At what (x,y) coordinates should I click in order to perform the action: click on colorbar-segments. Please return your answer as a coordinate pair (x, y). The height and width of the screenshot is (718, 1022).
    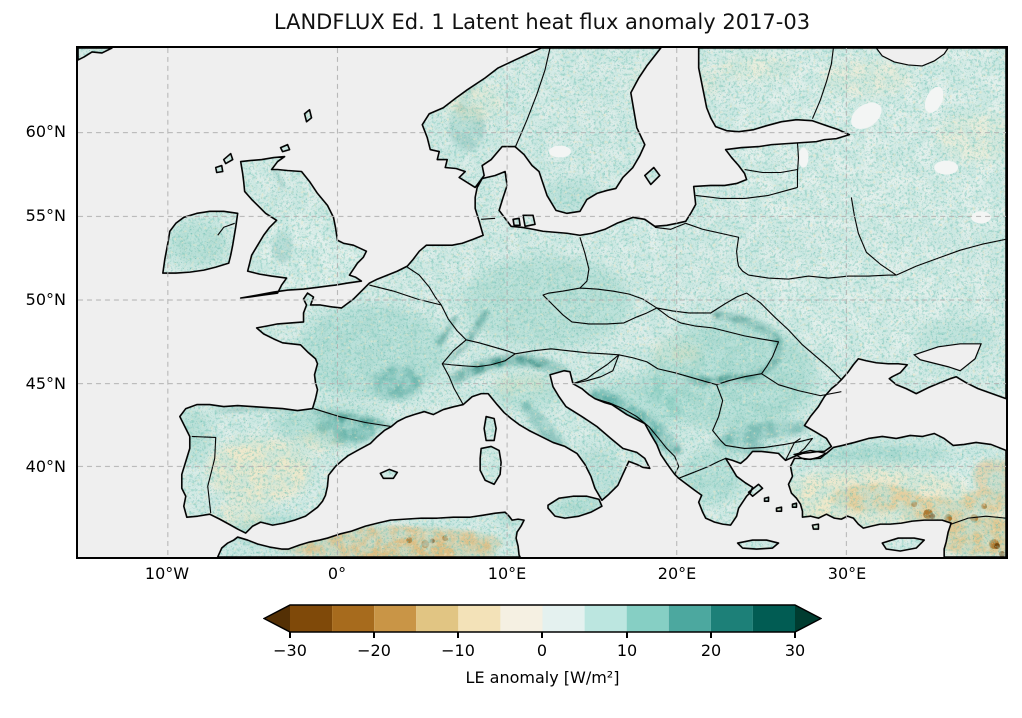
    Looking at the image, I should click on (542, 618).